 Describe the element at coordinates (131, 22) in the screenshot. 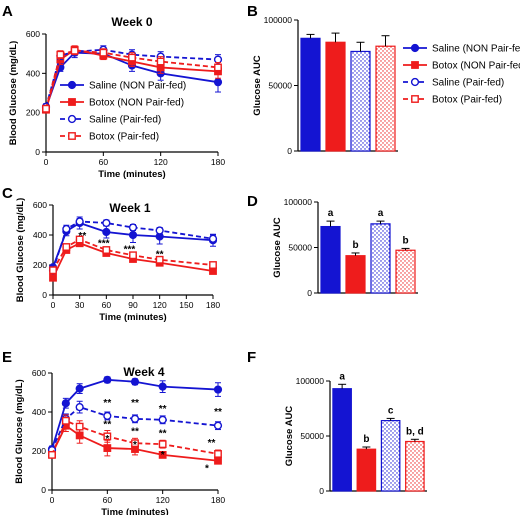

I see `chart-title: Week 0` at that location.